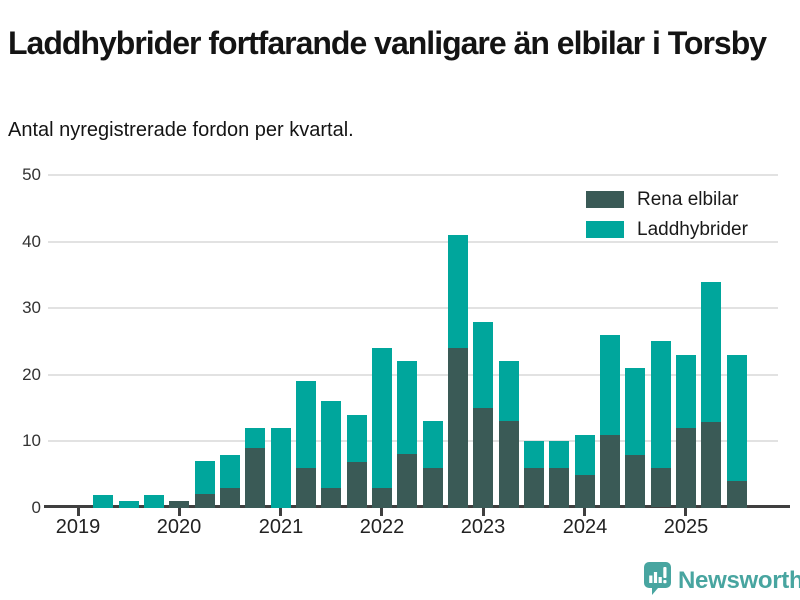  I want to click on bar-2025-q2, so click(711, 395).